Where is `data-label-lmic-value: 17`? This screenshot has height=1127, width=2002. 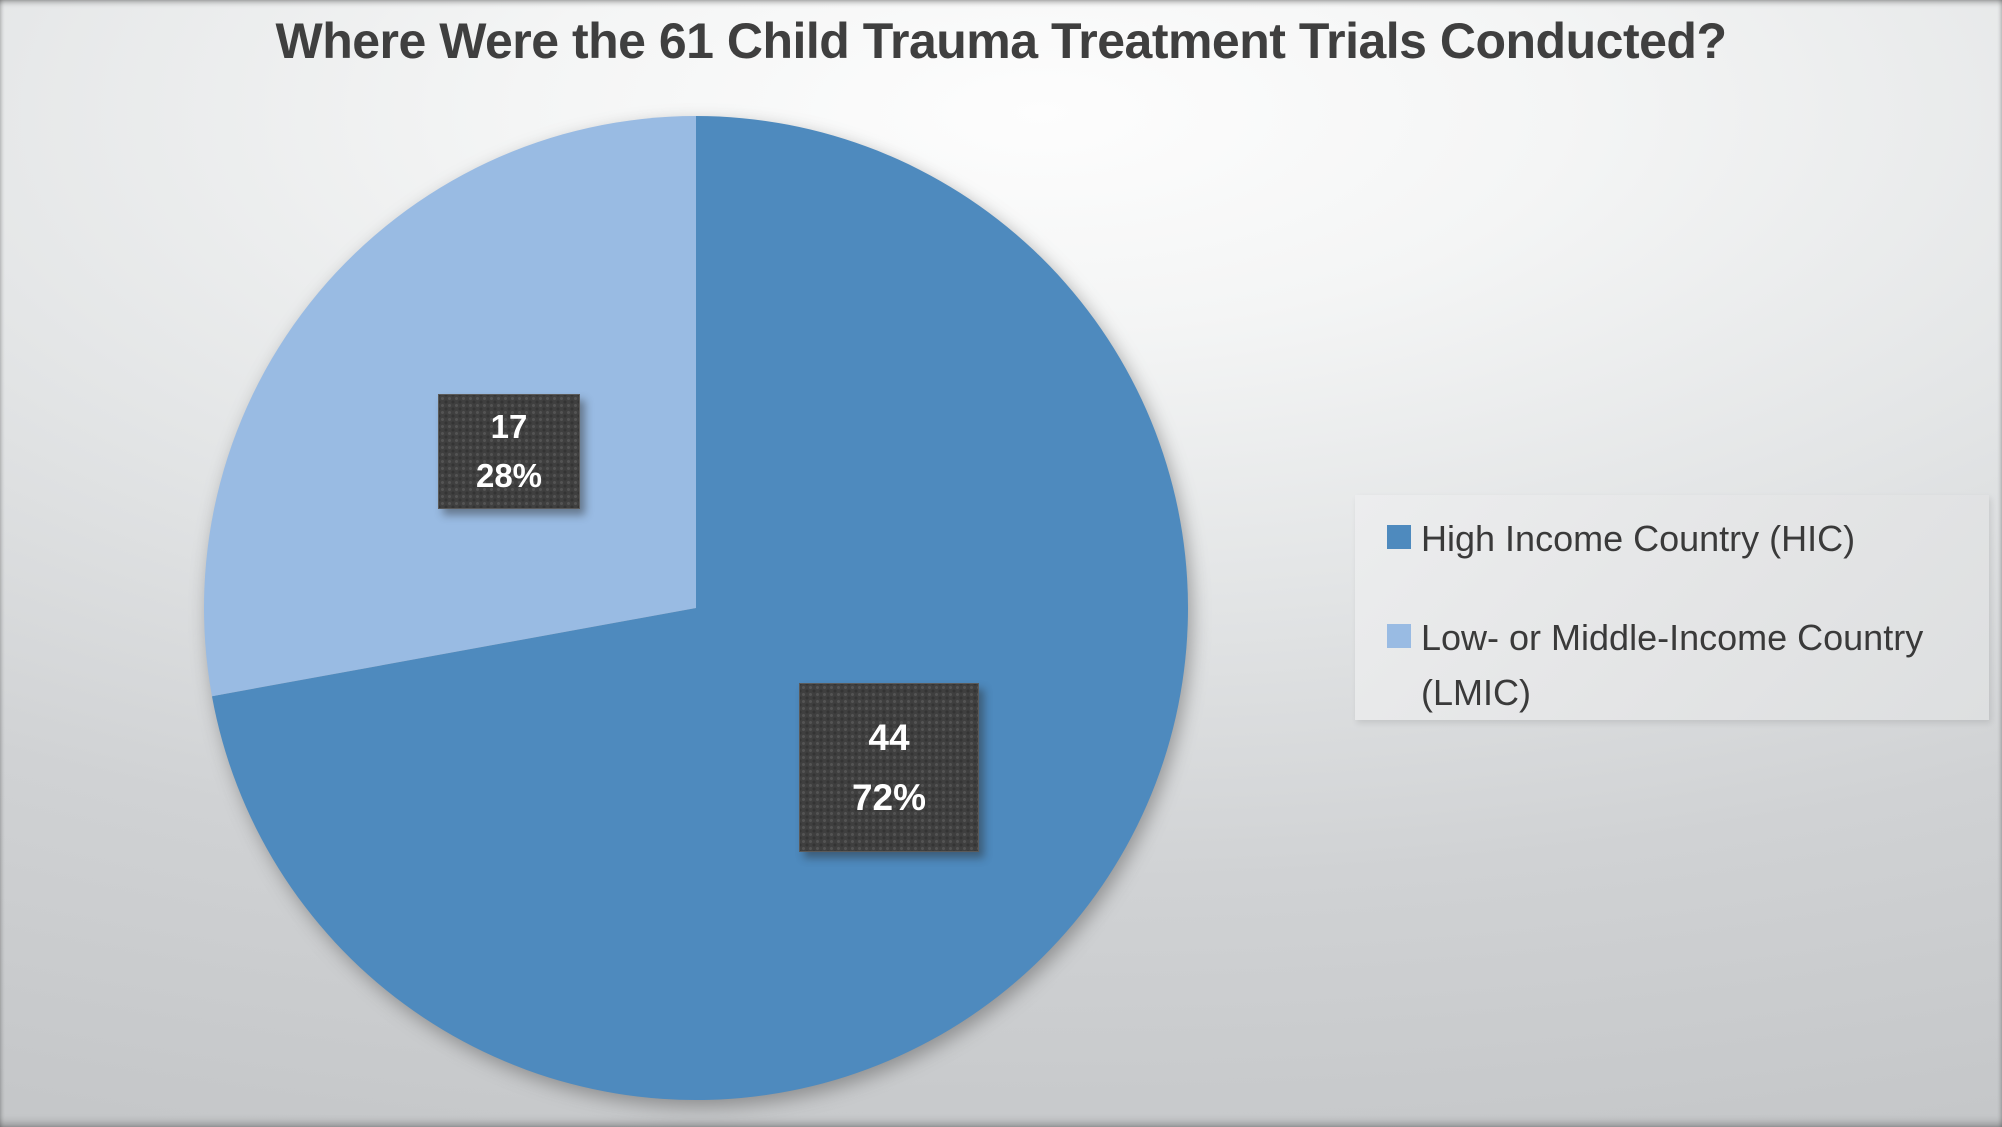 data-label-lmic-value: 17 is located at coordinates (509, 426).